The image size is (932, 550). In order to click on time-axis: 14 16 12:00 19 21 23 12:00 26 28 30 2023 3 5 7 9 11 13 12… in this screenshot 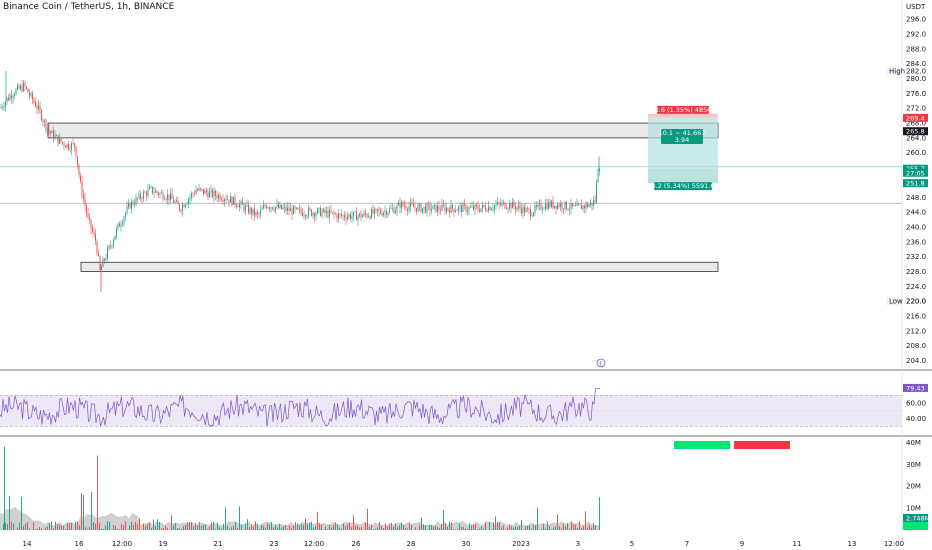, I will do `click(464, 544)`.